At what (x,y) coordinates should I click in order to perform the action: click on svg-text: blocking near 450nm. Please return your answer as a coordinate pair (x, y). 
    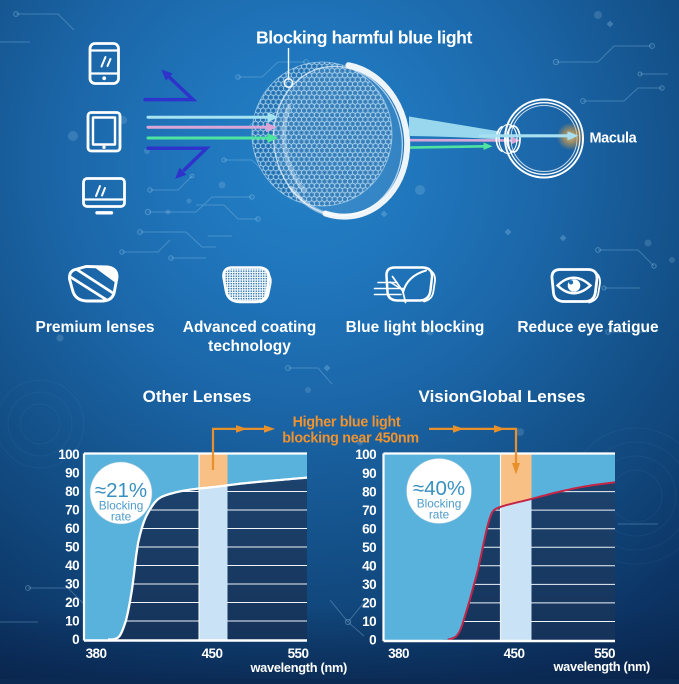
    Looking at the image, I should click on (350, 439).